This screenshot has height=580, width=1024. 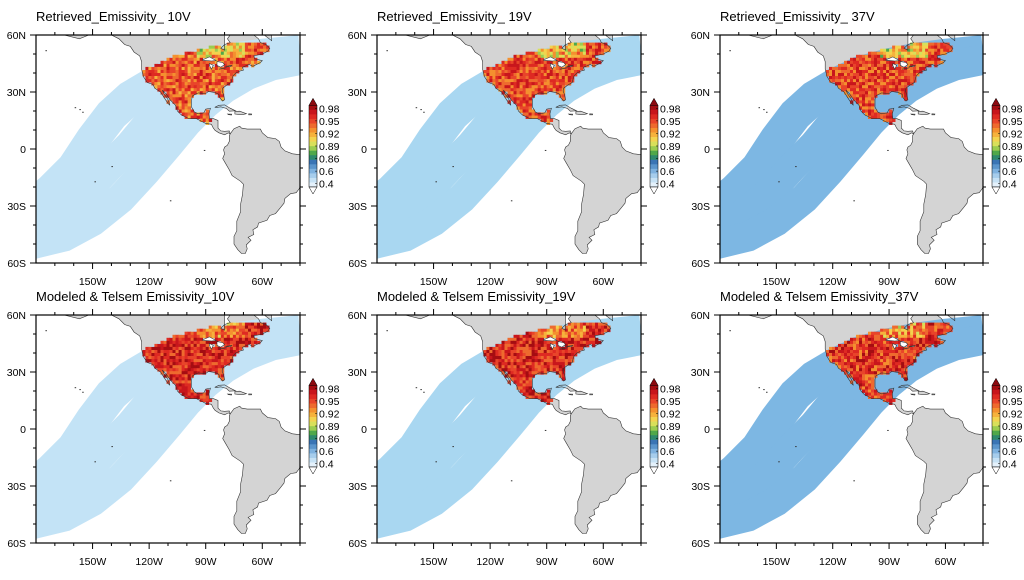 What do you see at coordinates (434, 282) in the screenshot?
I see `x-tick-label: 150W` at bounding box center [434, 282].